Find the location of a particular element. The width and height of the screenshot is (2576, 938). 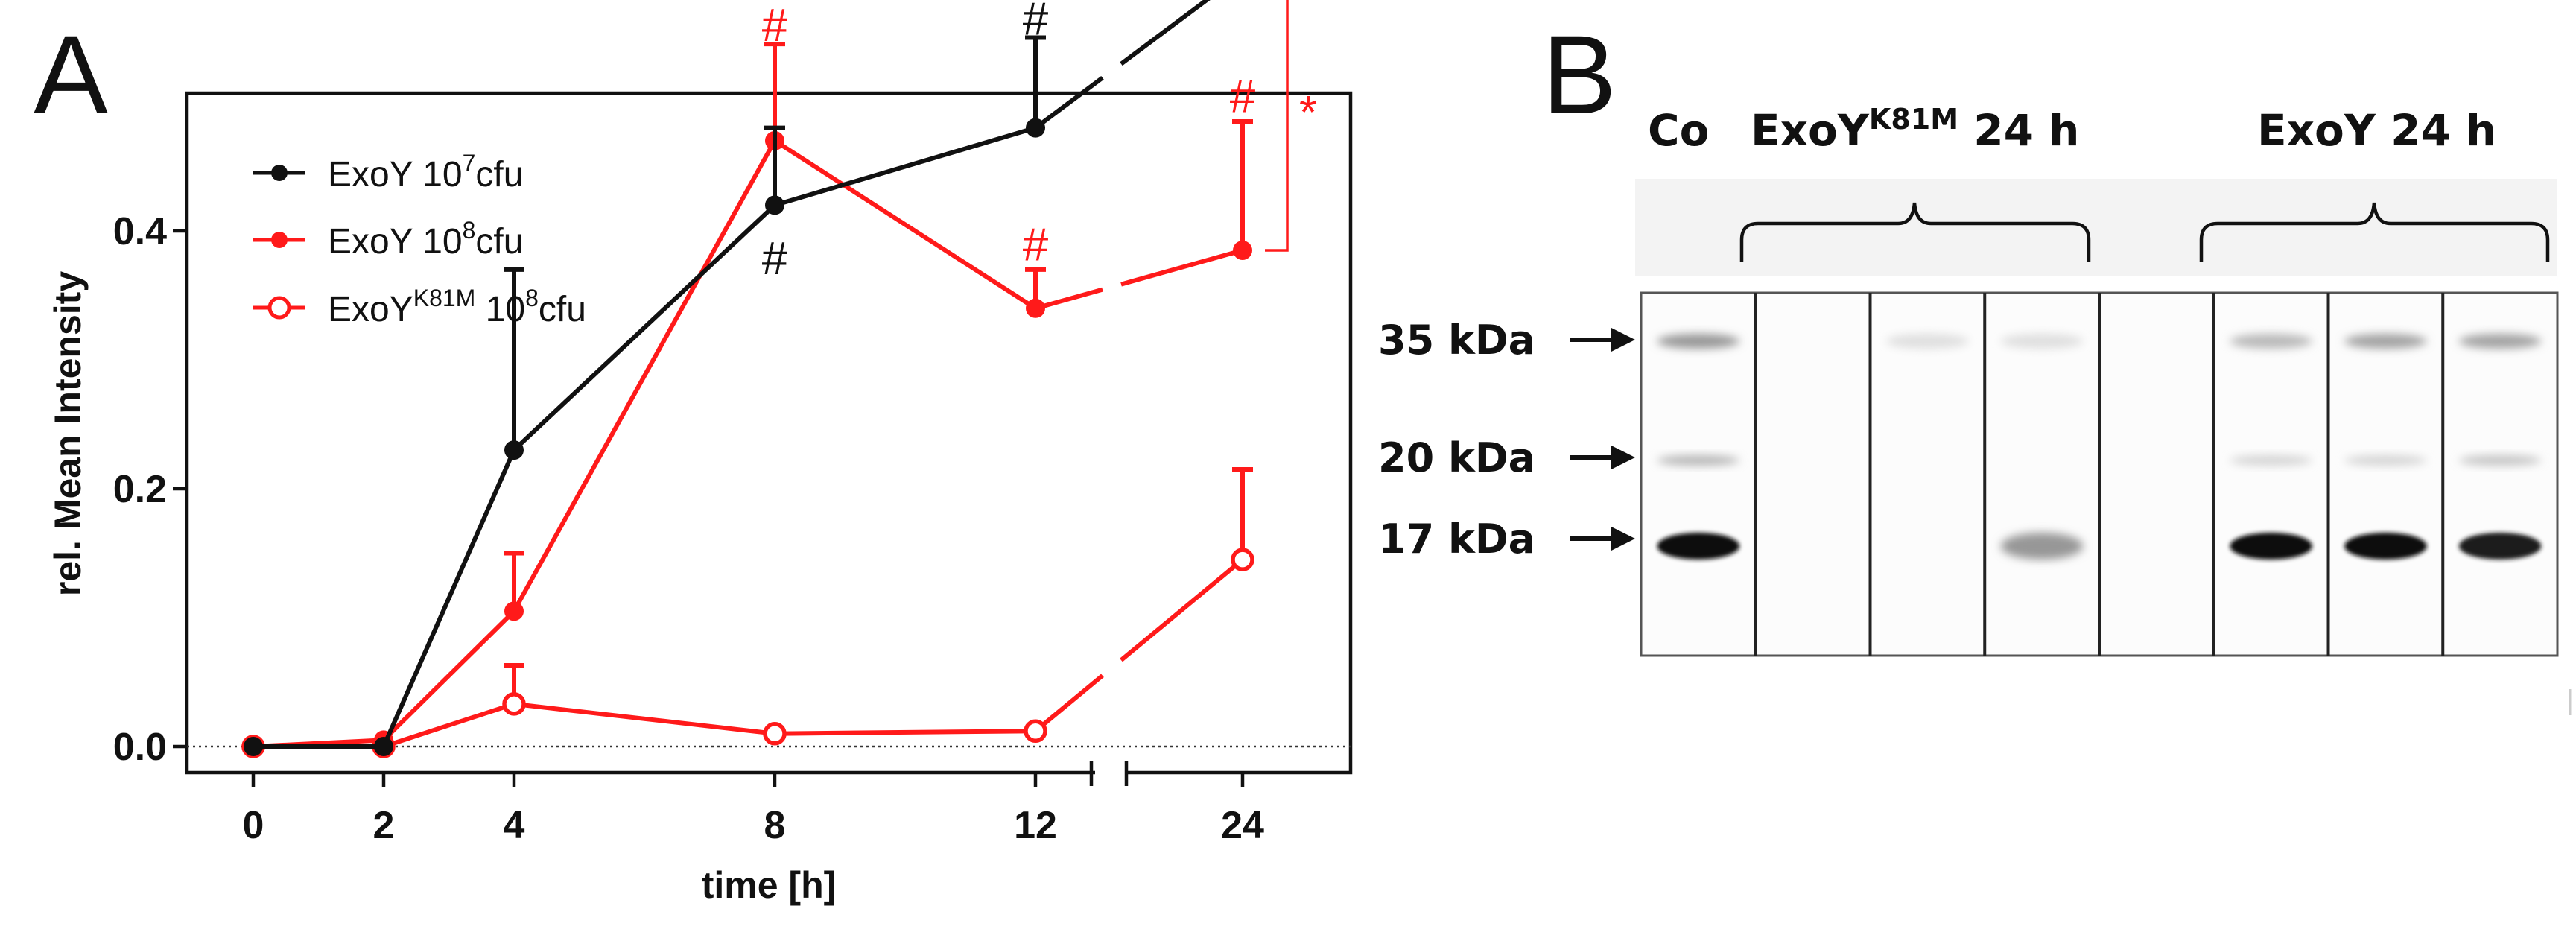

annotation-layer: ######* is located at coordinates (1039, 143).